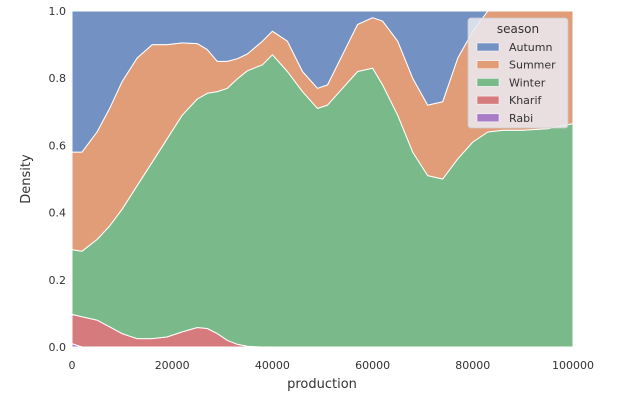  Describe the element at coordinates (488, 118) in the screenshot. I see `legend-swatch-rabi` at that location.